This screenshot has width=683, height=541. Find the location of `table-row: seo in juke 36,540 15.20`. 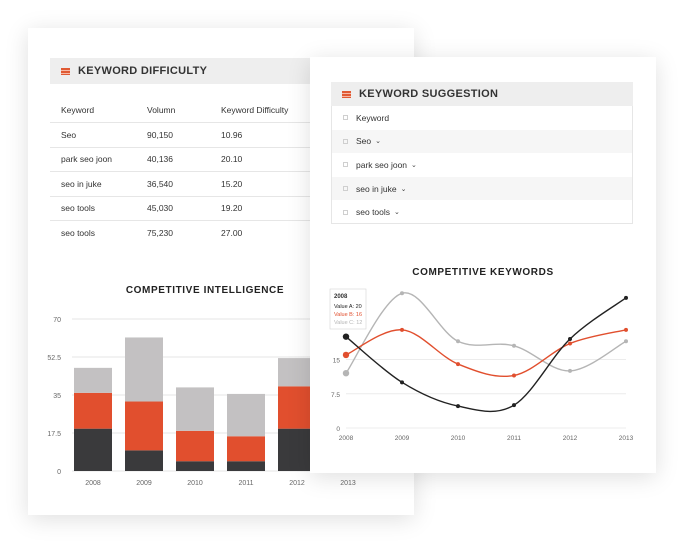

table-row: seo in juke 36,540 15.20 is located at coordinates (181, 184).